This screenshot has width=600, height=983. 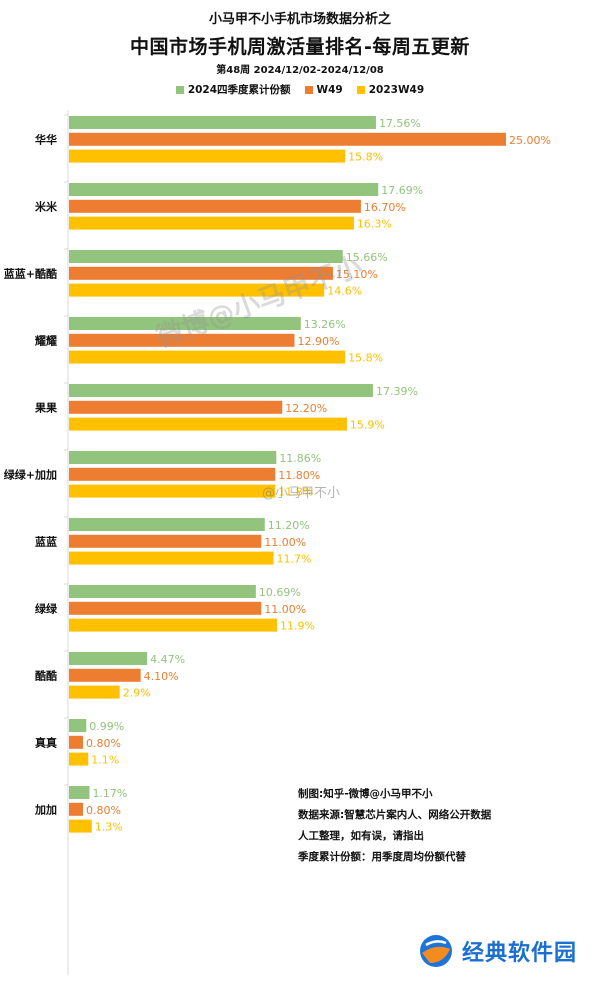 I want to click on category-label: 绿绿, so click(x=46, y=608).